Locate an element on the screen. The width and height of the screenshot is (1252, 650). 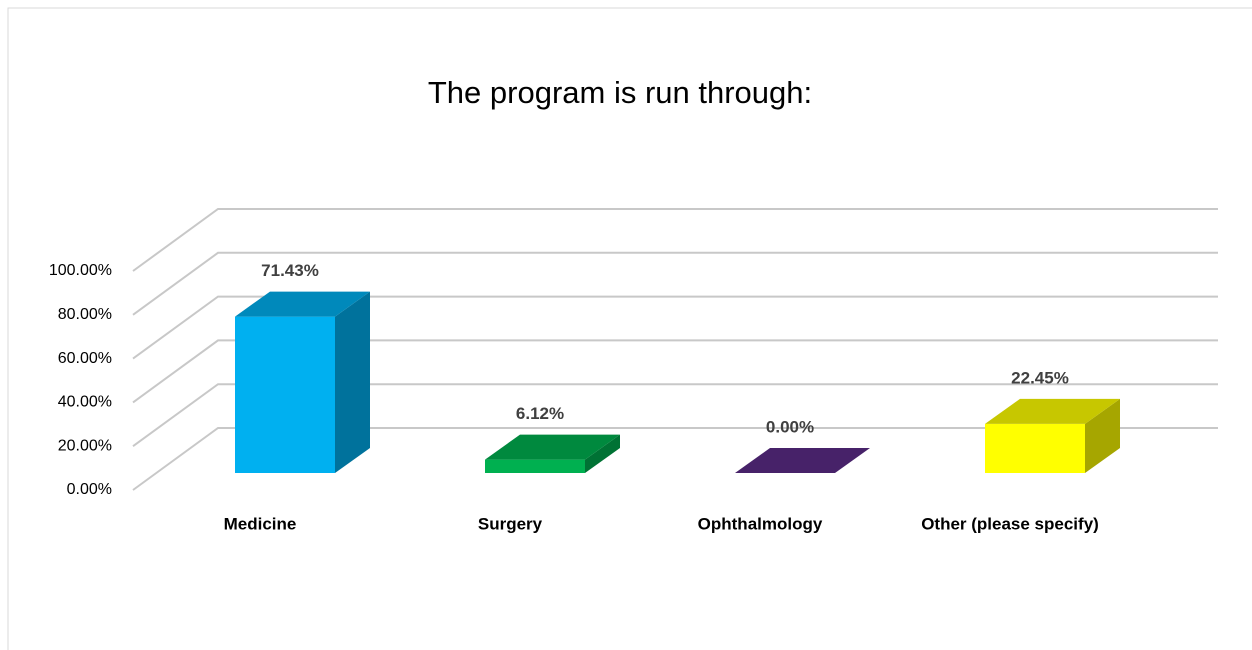
y-tick-label: 40.00% is located at coordinates (85, 402).